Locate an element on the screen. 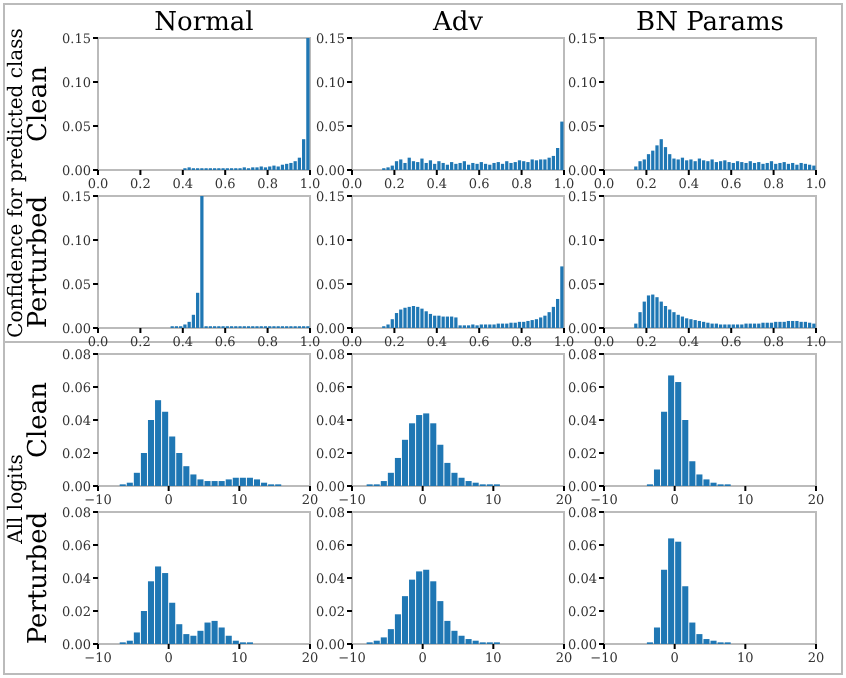  text: Confidence for predicted class is located at coordinates (17, 183).